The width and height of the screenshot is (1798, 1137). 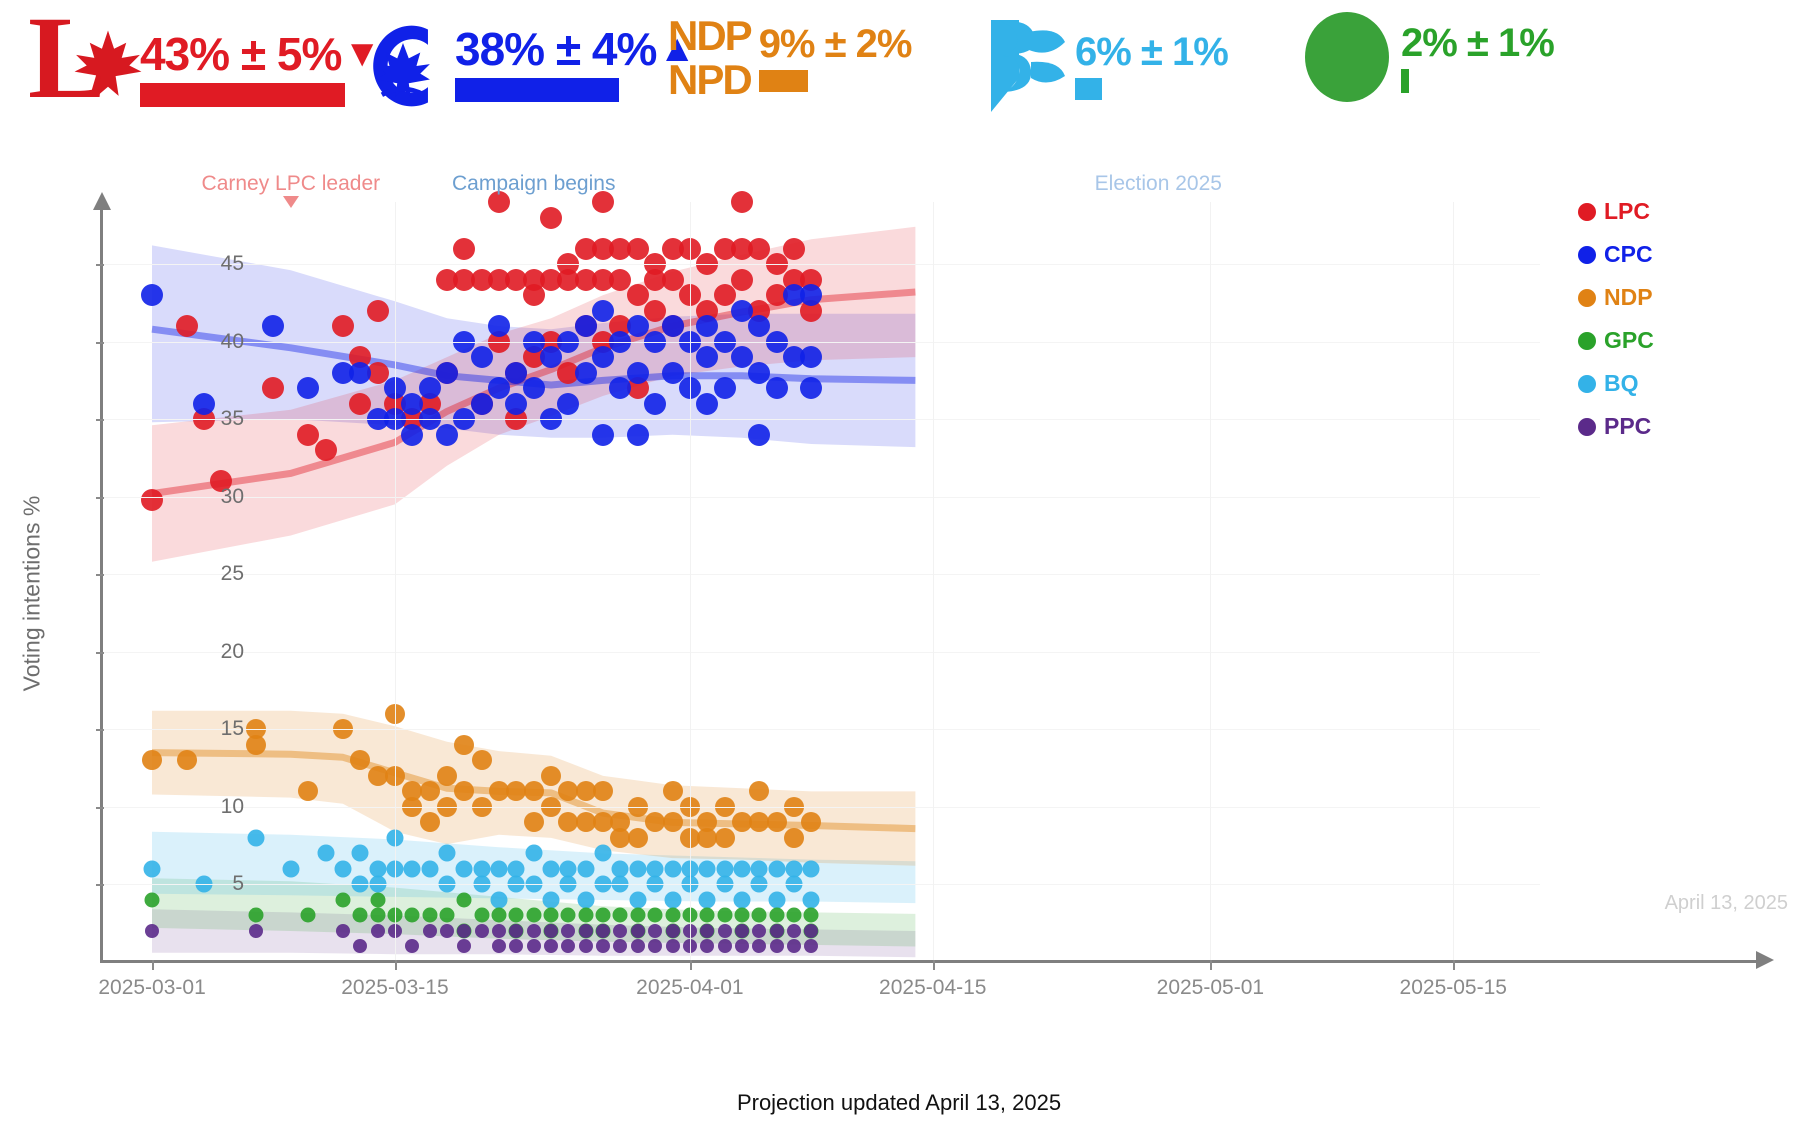 What do you see at coordinates (31, 593) in the screenshot?
I see `y-axis-title: Voting intentions %` at bounding box center [31, 593].